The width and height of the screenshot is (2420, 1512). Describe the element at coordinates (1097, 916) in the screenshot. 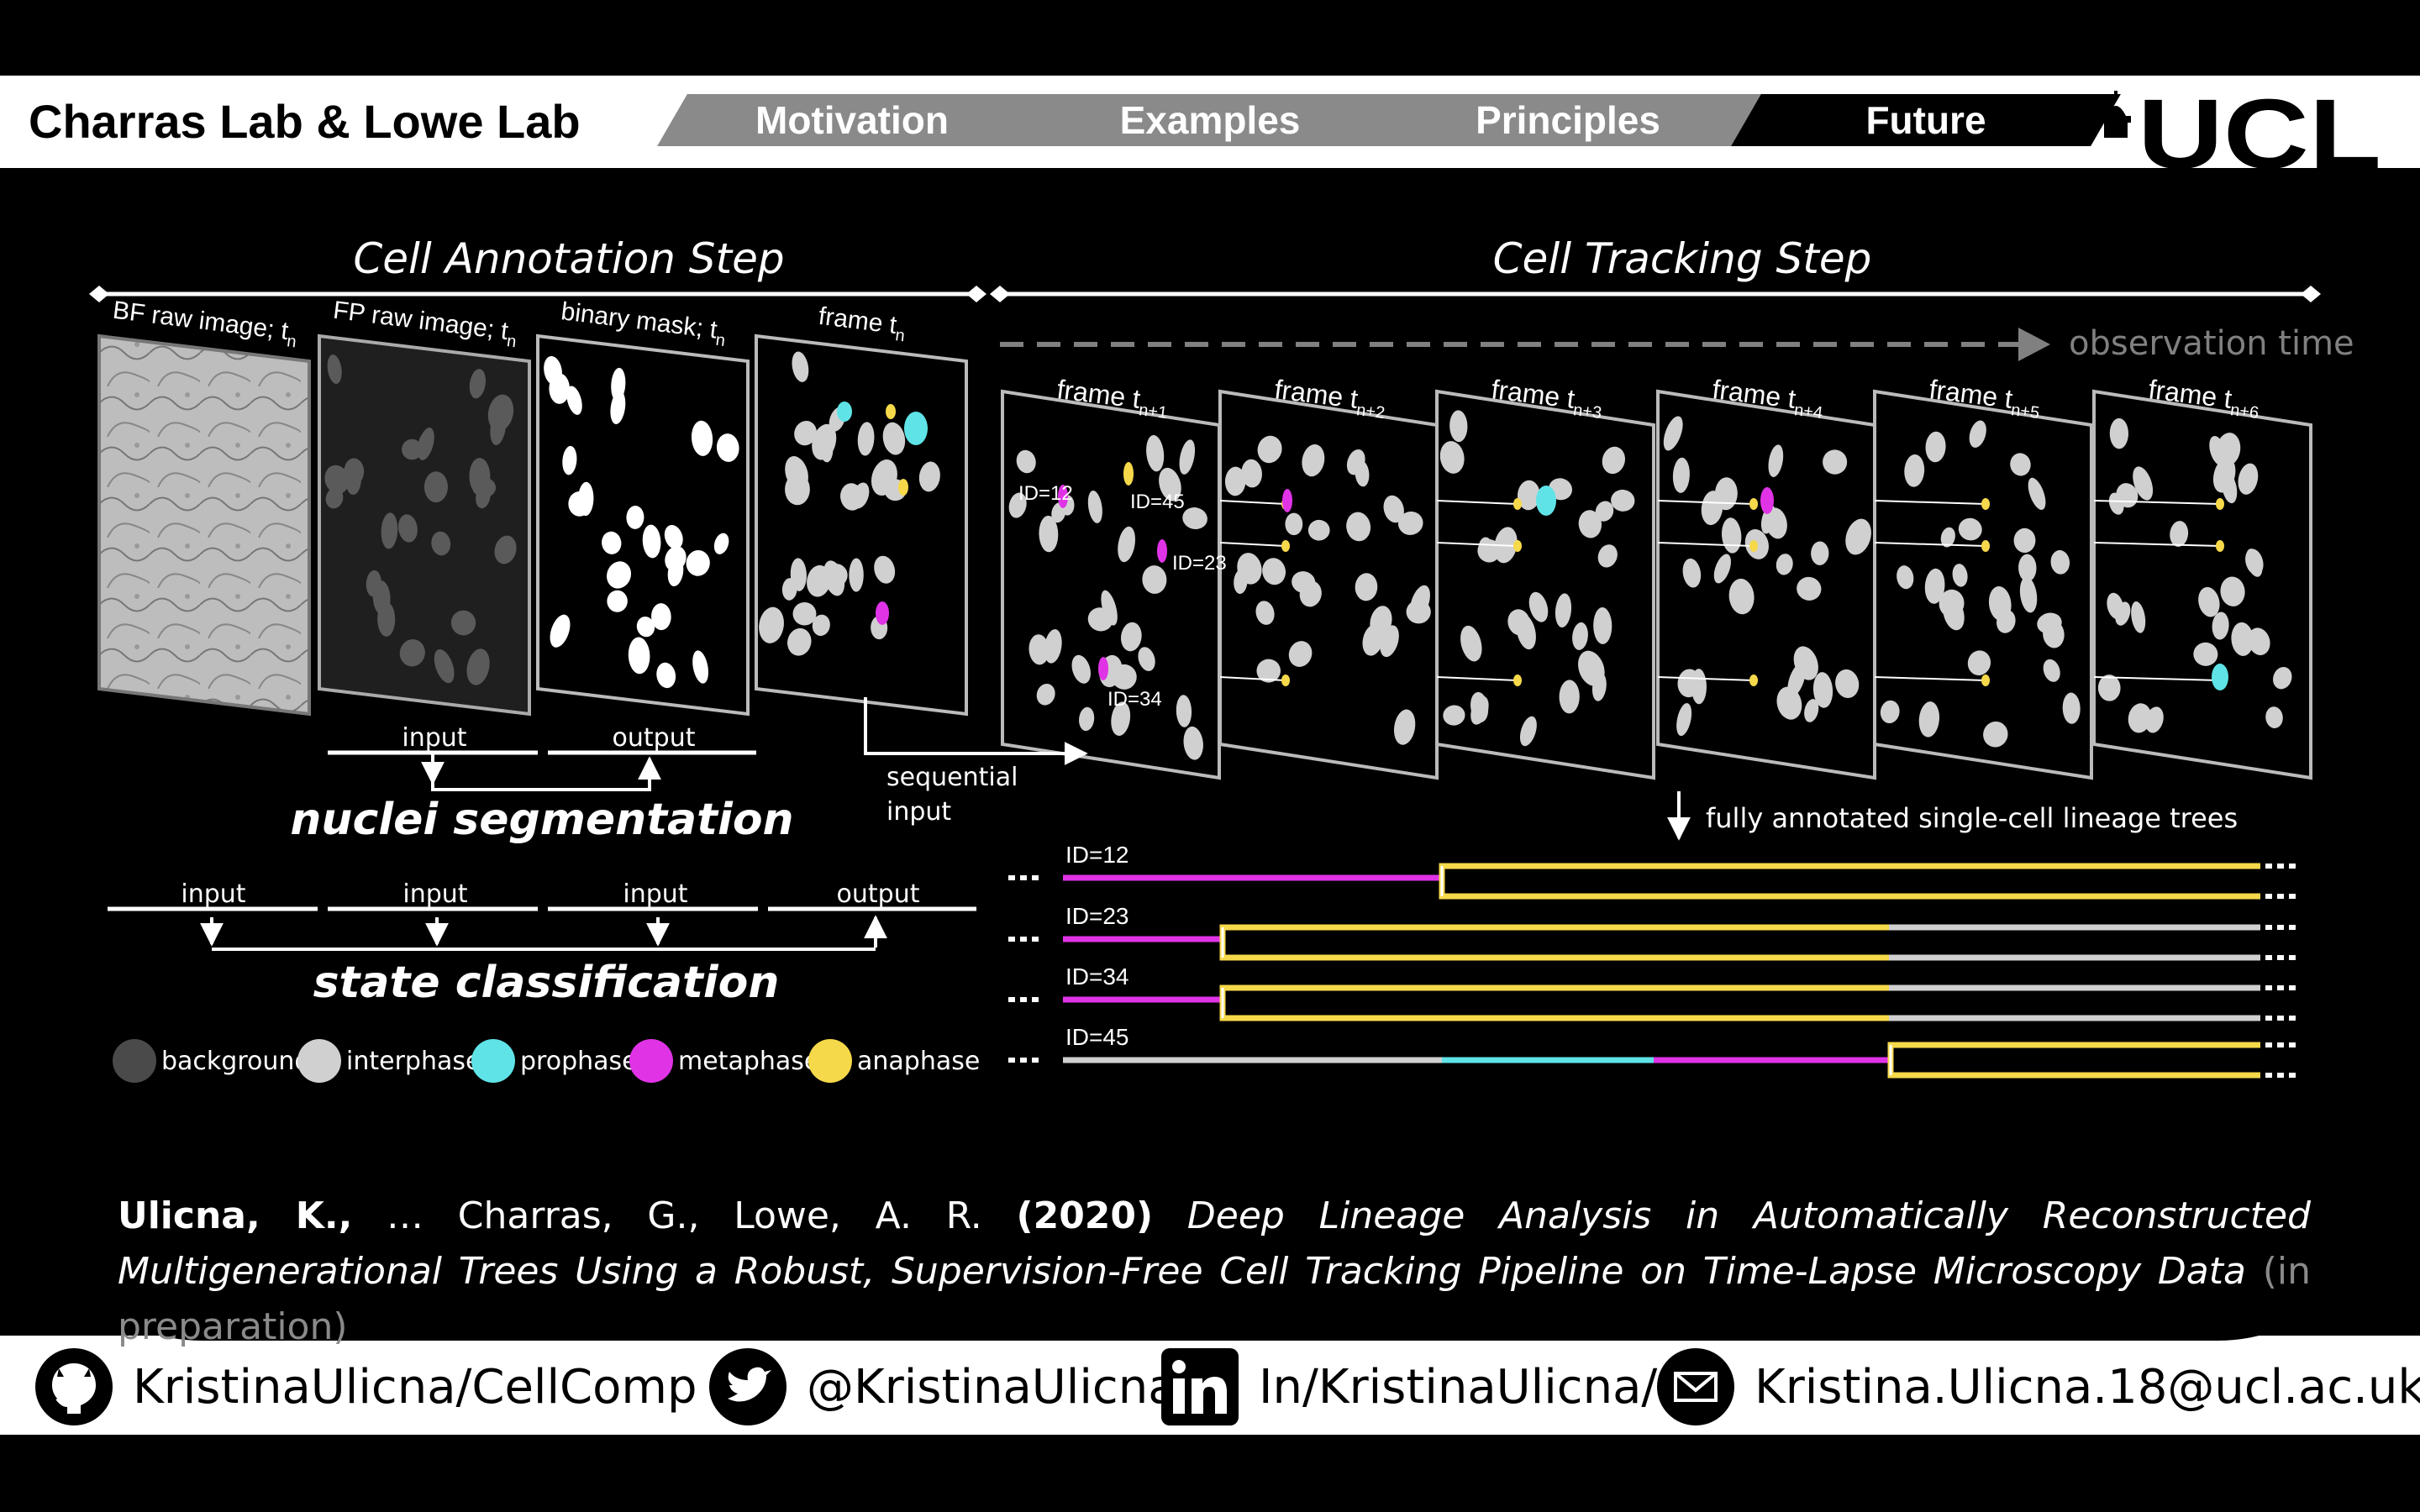

I see `lineage-id-label: ID=23` at that location.